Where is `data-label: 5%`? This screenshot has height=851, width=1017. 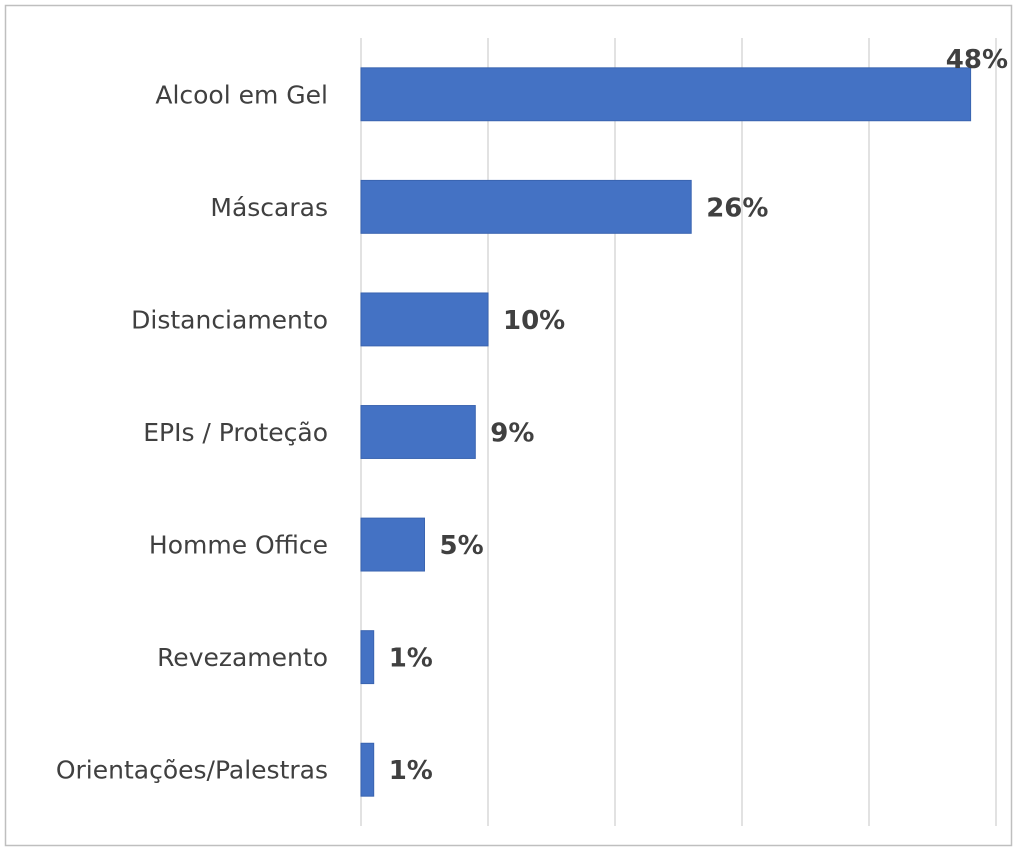
data-label: 5% is located at coordinates (462, 546).